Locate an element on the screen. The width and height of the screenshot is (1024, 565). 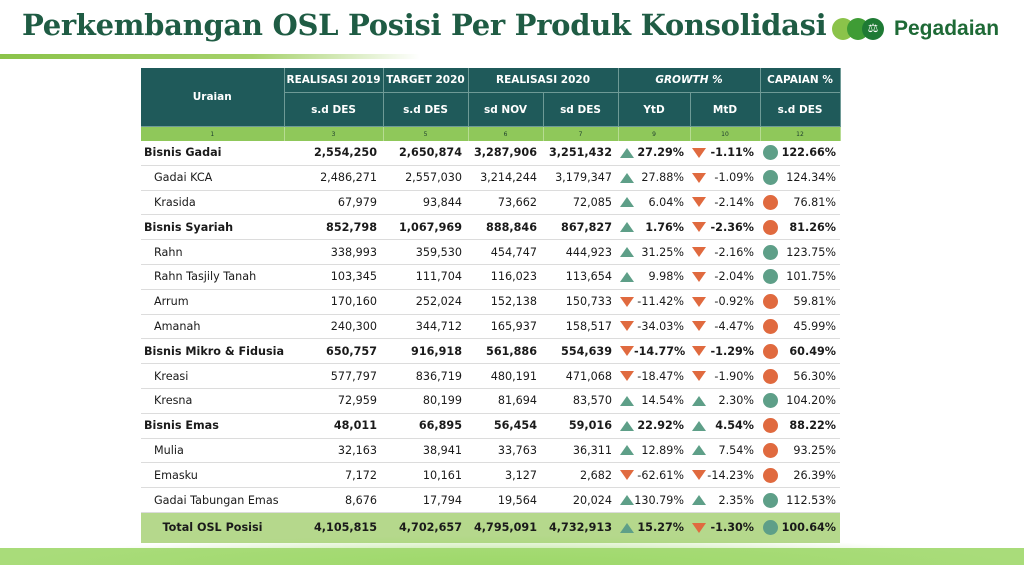
row-label: Krasida is located at coordinates (212, 203).